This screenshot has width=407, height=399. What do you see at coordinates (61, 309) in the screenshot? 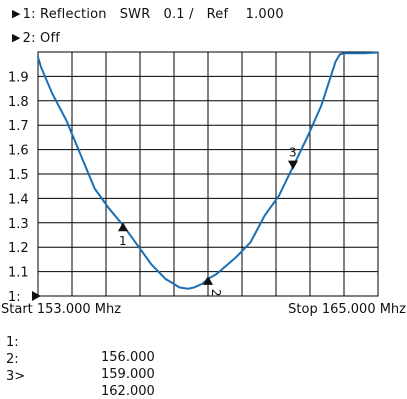
I see `start-frequency-label: Start 153.000 Mhz` at bounding box center [61, 309].